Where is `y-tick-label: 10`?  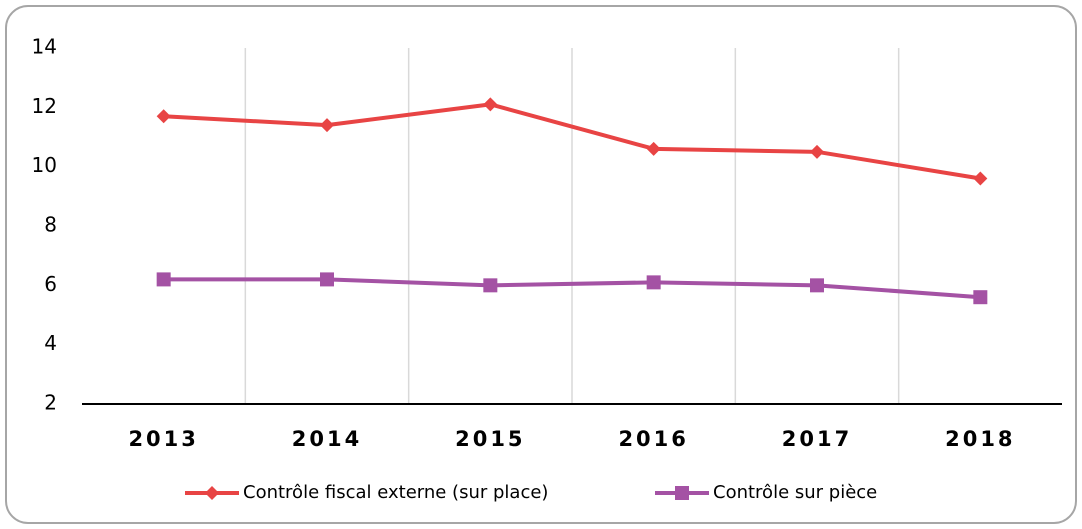 y-tick-label: 10 is located at coordinates (44, 165).